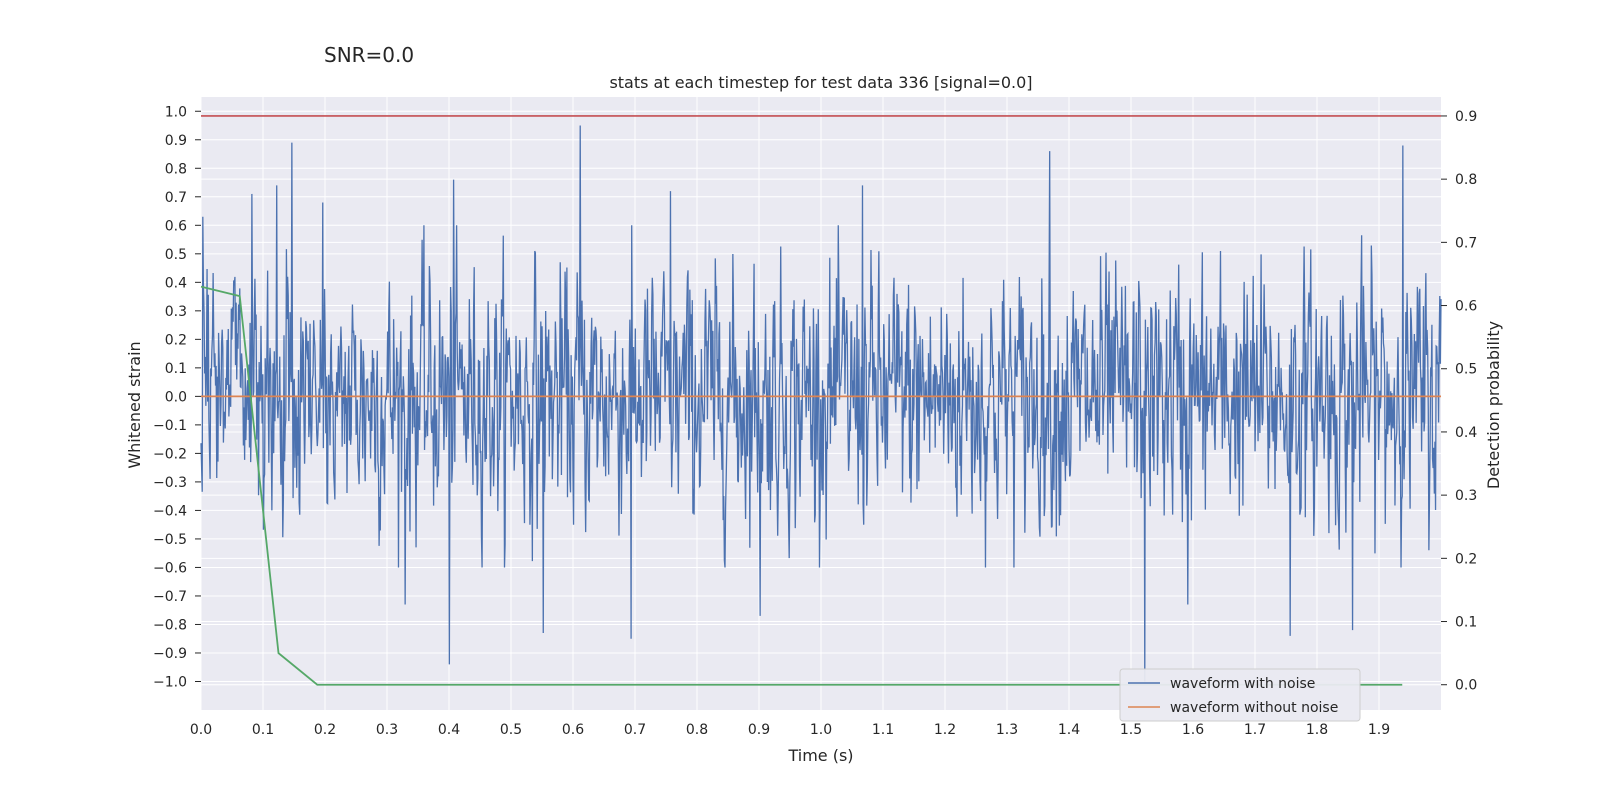 This screenshot has width=1600, height=800. What do you see at coordinates (573, 730) in the screenshot?
I see `x-tick-label: 0.6` at bounding box center [573, 730].